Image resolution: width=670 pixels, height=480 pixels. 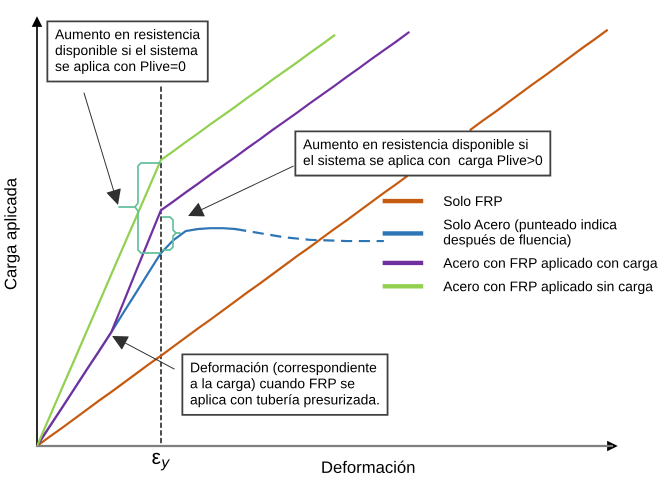 I want to click on annotation: Deformación (correspondiente a la carga) cuando FRP se aplica con tubería presurizada., so click(x=284, y=385).